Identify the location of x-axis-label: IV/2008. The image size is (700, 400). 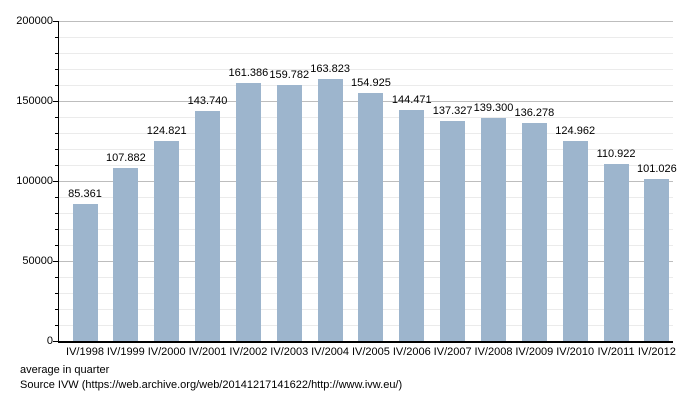
(493, 352).